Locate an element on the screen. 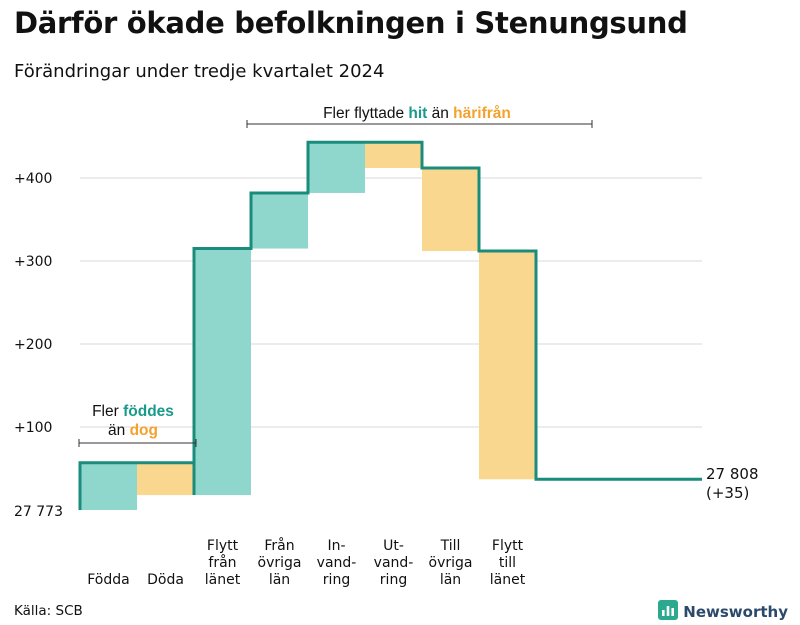  birth-annotation: Fler föddes än dog is located at coordinates (137, 425).